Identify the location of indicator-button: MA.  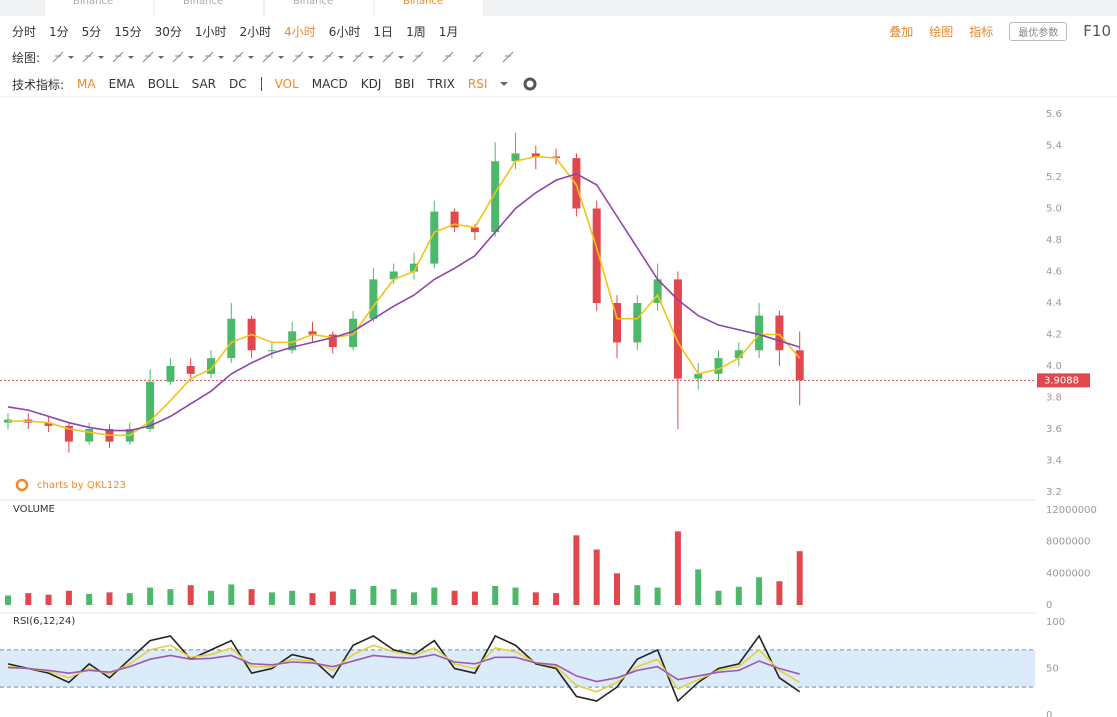
(86, 84).